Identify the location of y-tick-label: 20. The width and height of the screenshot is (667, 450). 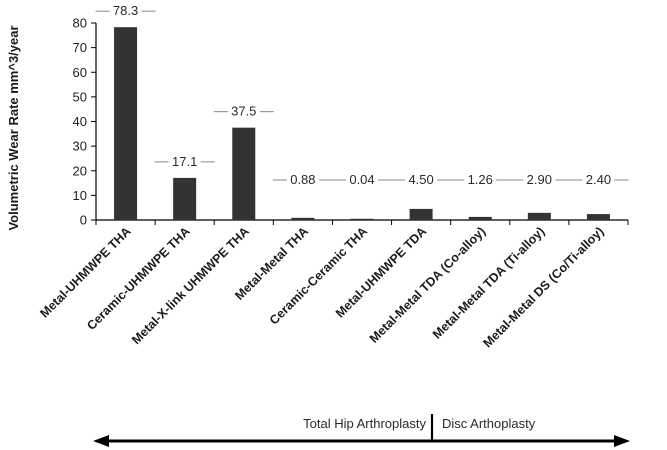
(80, 170).